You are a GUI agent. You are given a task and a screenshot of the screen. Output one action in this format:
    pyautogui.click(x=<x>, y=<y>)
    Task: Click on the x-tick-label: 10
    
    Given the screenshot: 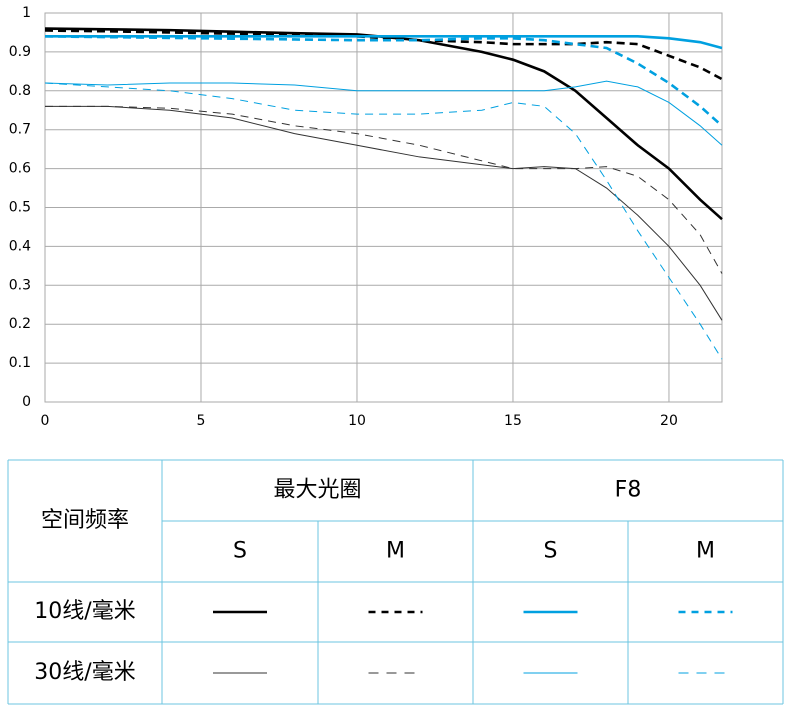 What is the action you would take?
    pyautogui.click(x=357, y=421)
    